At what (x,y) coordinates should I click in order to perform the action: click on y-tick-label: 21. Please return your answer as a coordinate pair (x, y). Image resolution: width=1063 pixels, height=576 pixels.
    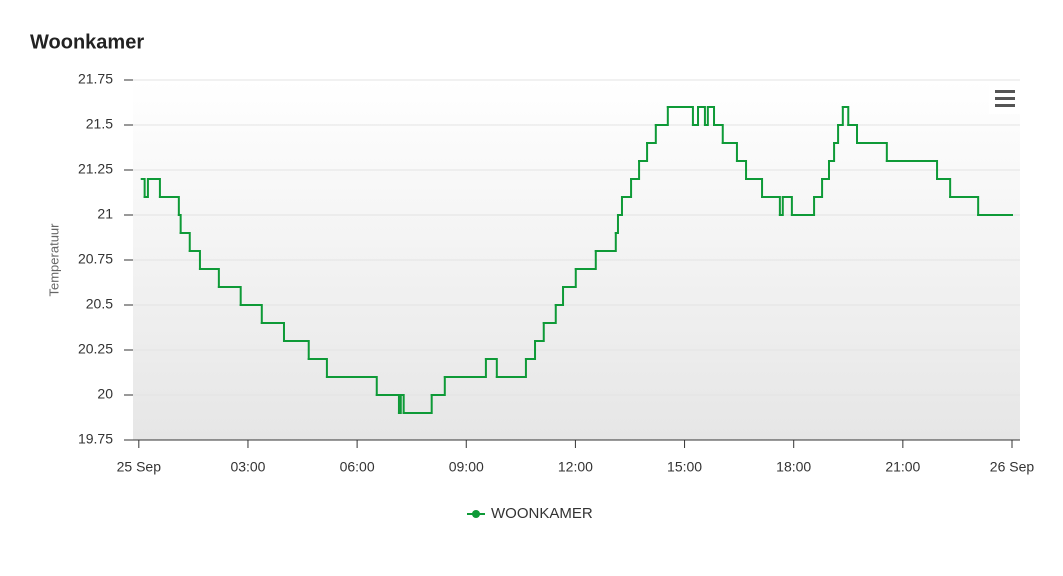
    Looking at the image, I should click on (105, 214).